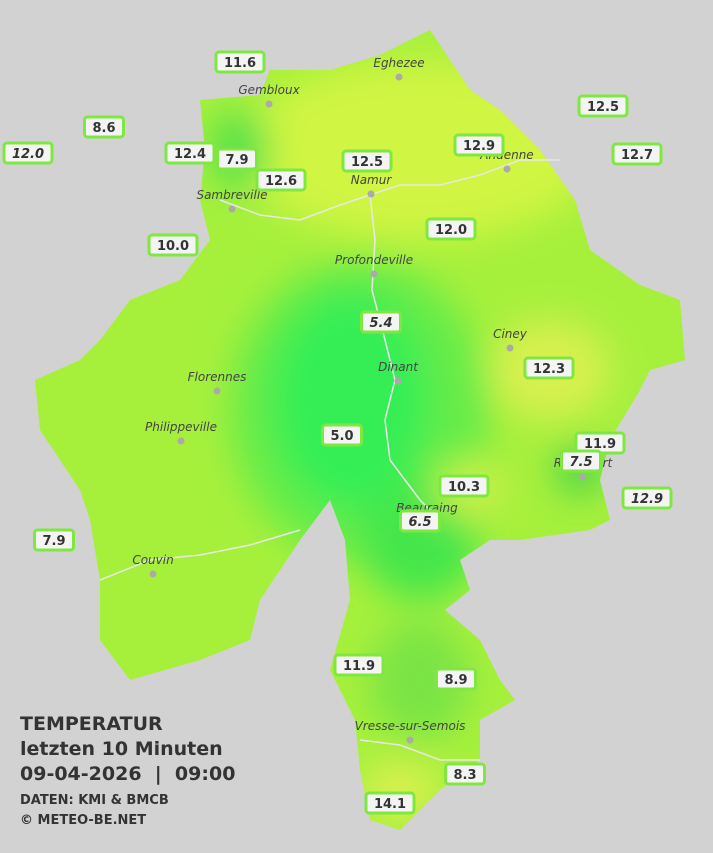  Describe the element at coordinates (269, 90) in the screenshot. I see `city-label: Gembloux` at that location.